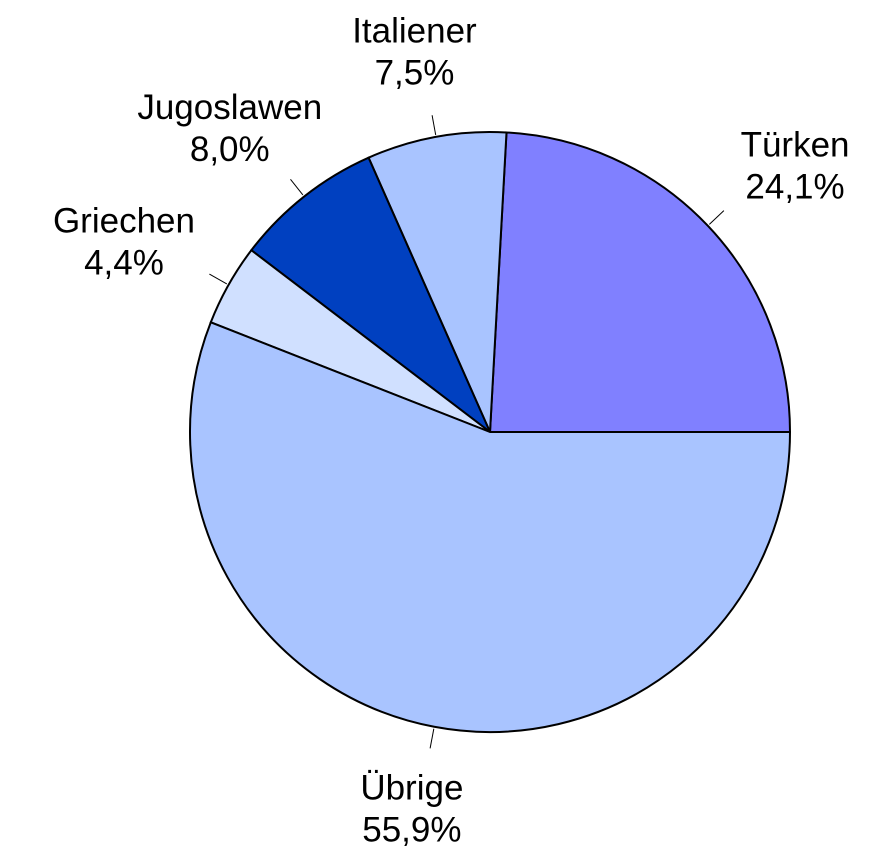 The image size is (874, 858). Describe the element at coordinates (414, 31) in the screenshot. I see `slice-label: Italiener` at that location.